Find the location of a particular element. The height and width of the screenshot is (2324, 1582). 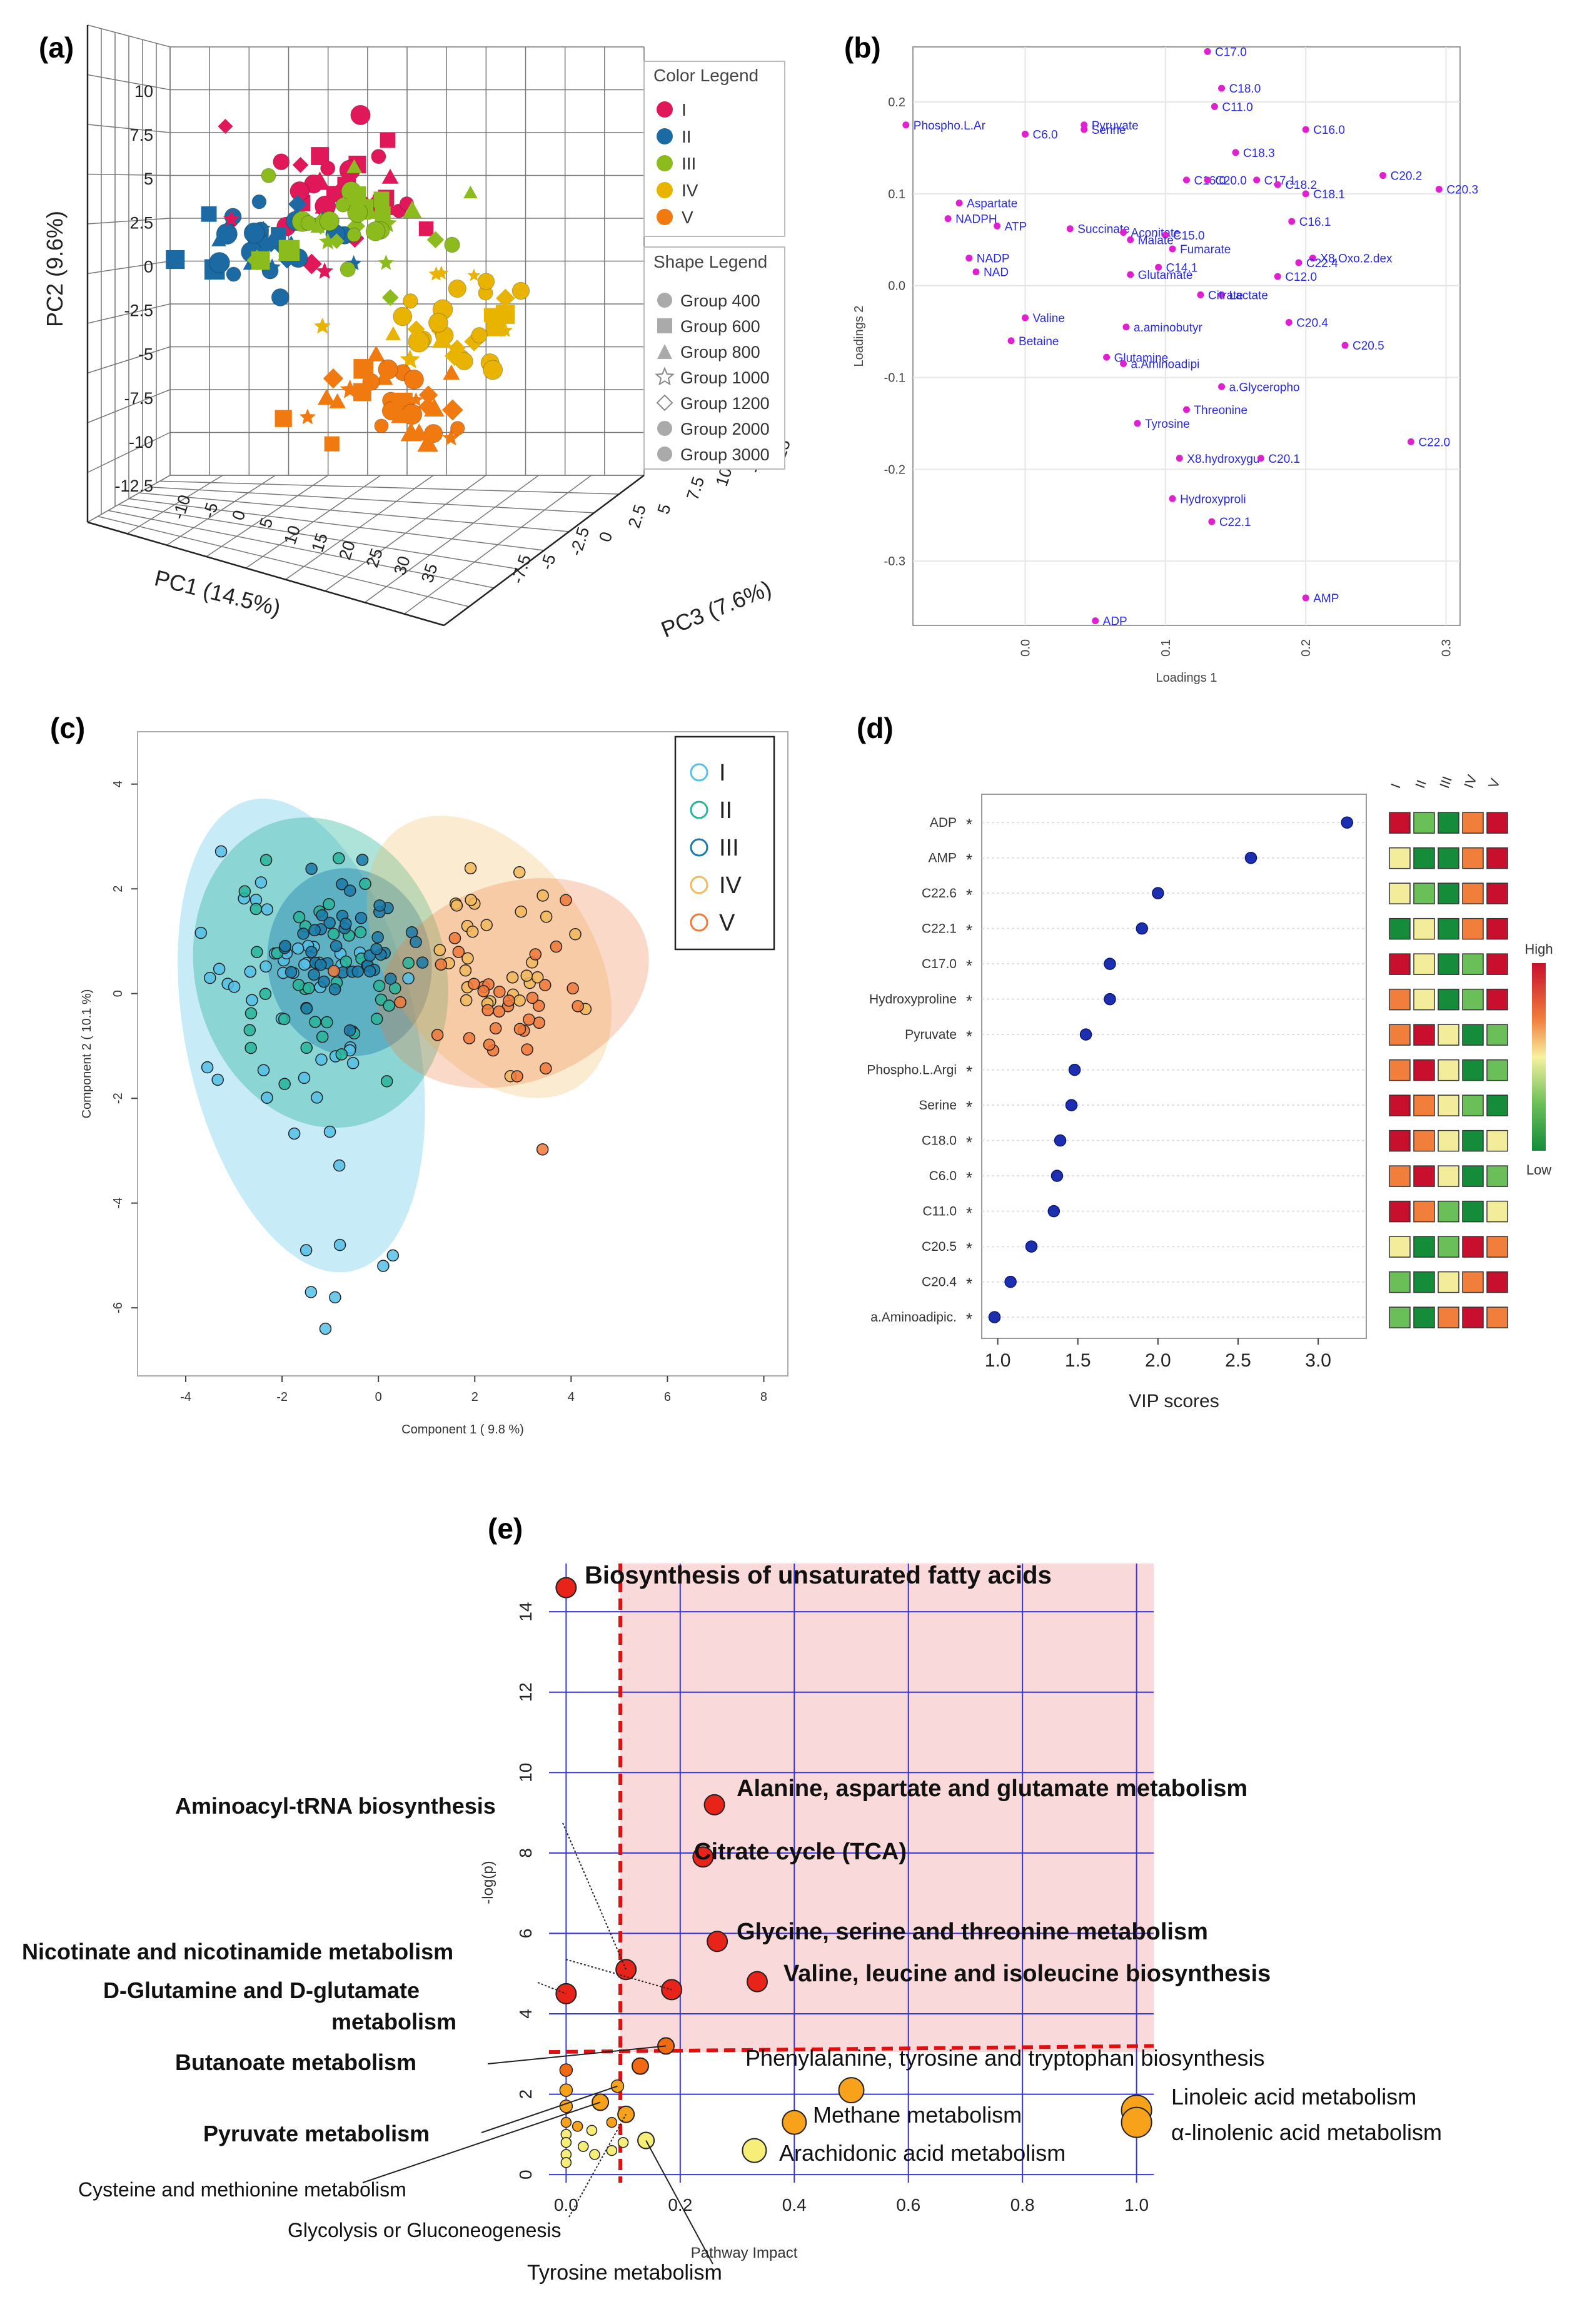

pc3-axis-line is located at coordinates (544, 550).